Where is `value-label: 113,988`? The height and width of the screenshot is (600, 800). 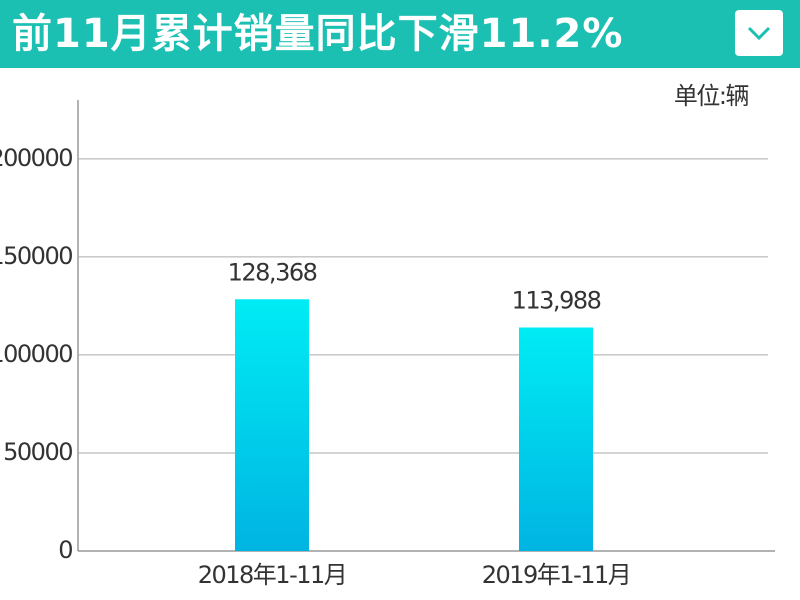 value-label: 113,988 is located at coordinates (556, 300).